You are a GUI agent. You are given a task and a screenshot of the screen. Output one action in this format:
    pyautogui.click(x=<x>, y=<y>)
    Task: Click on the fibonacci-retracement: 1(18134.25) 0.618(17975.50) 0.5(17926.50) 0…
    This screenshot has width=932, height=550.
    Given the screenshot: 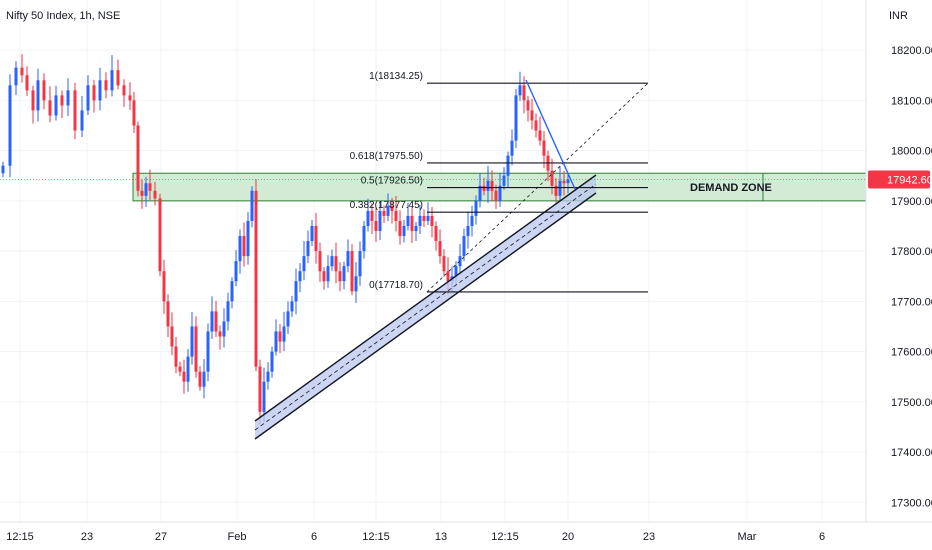 What is the action you would take?
    pyautogui.click(x=499, y=182)
    